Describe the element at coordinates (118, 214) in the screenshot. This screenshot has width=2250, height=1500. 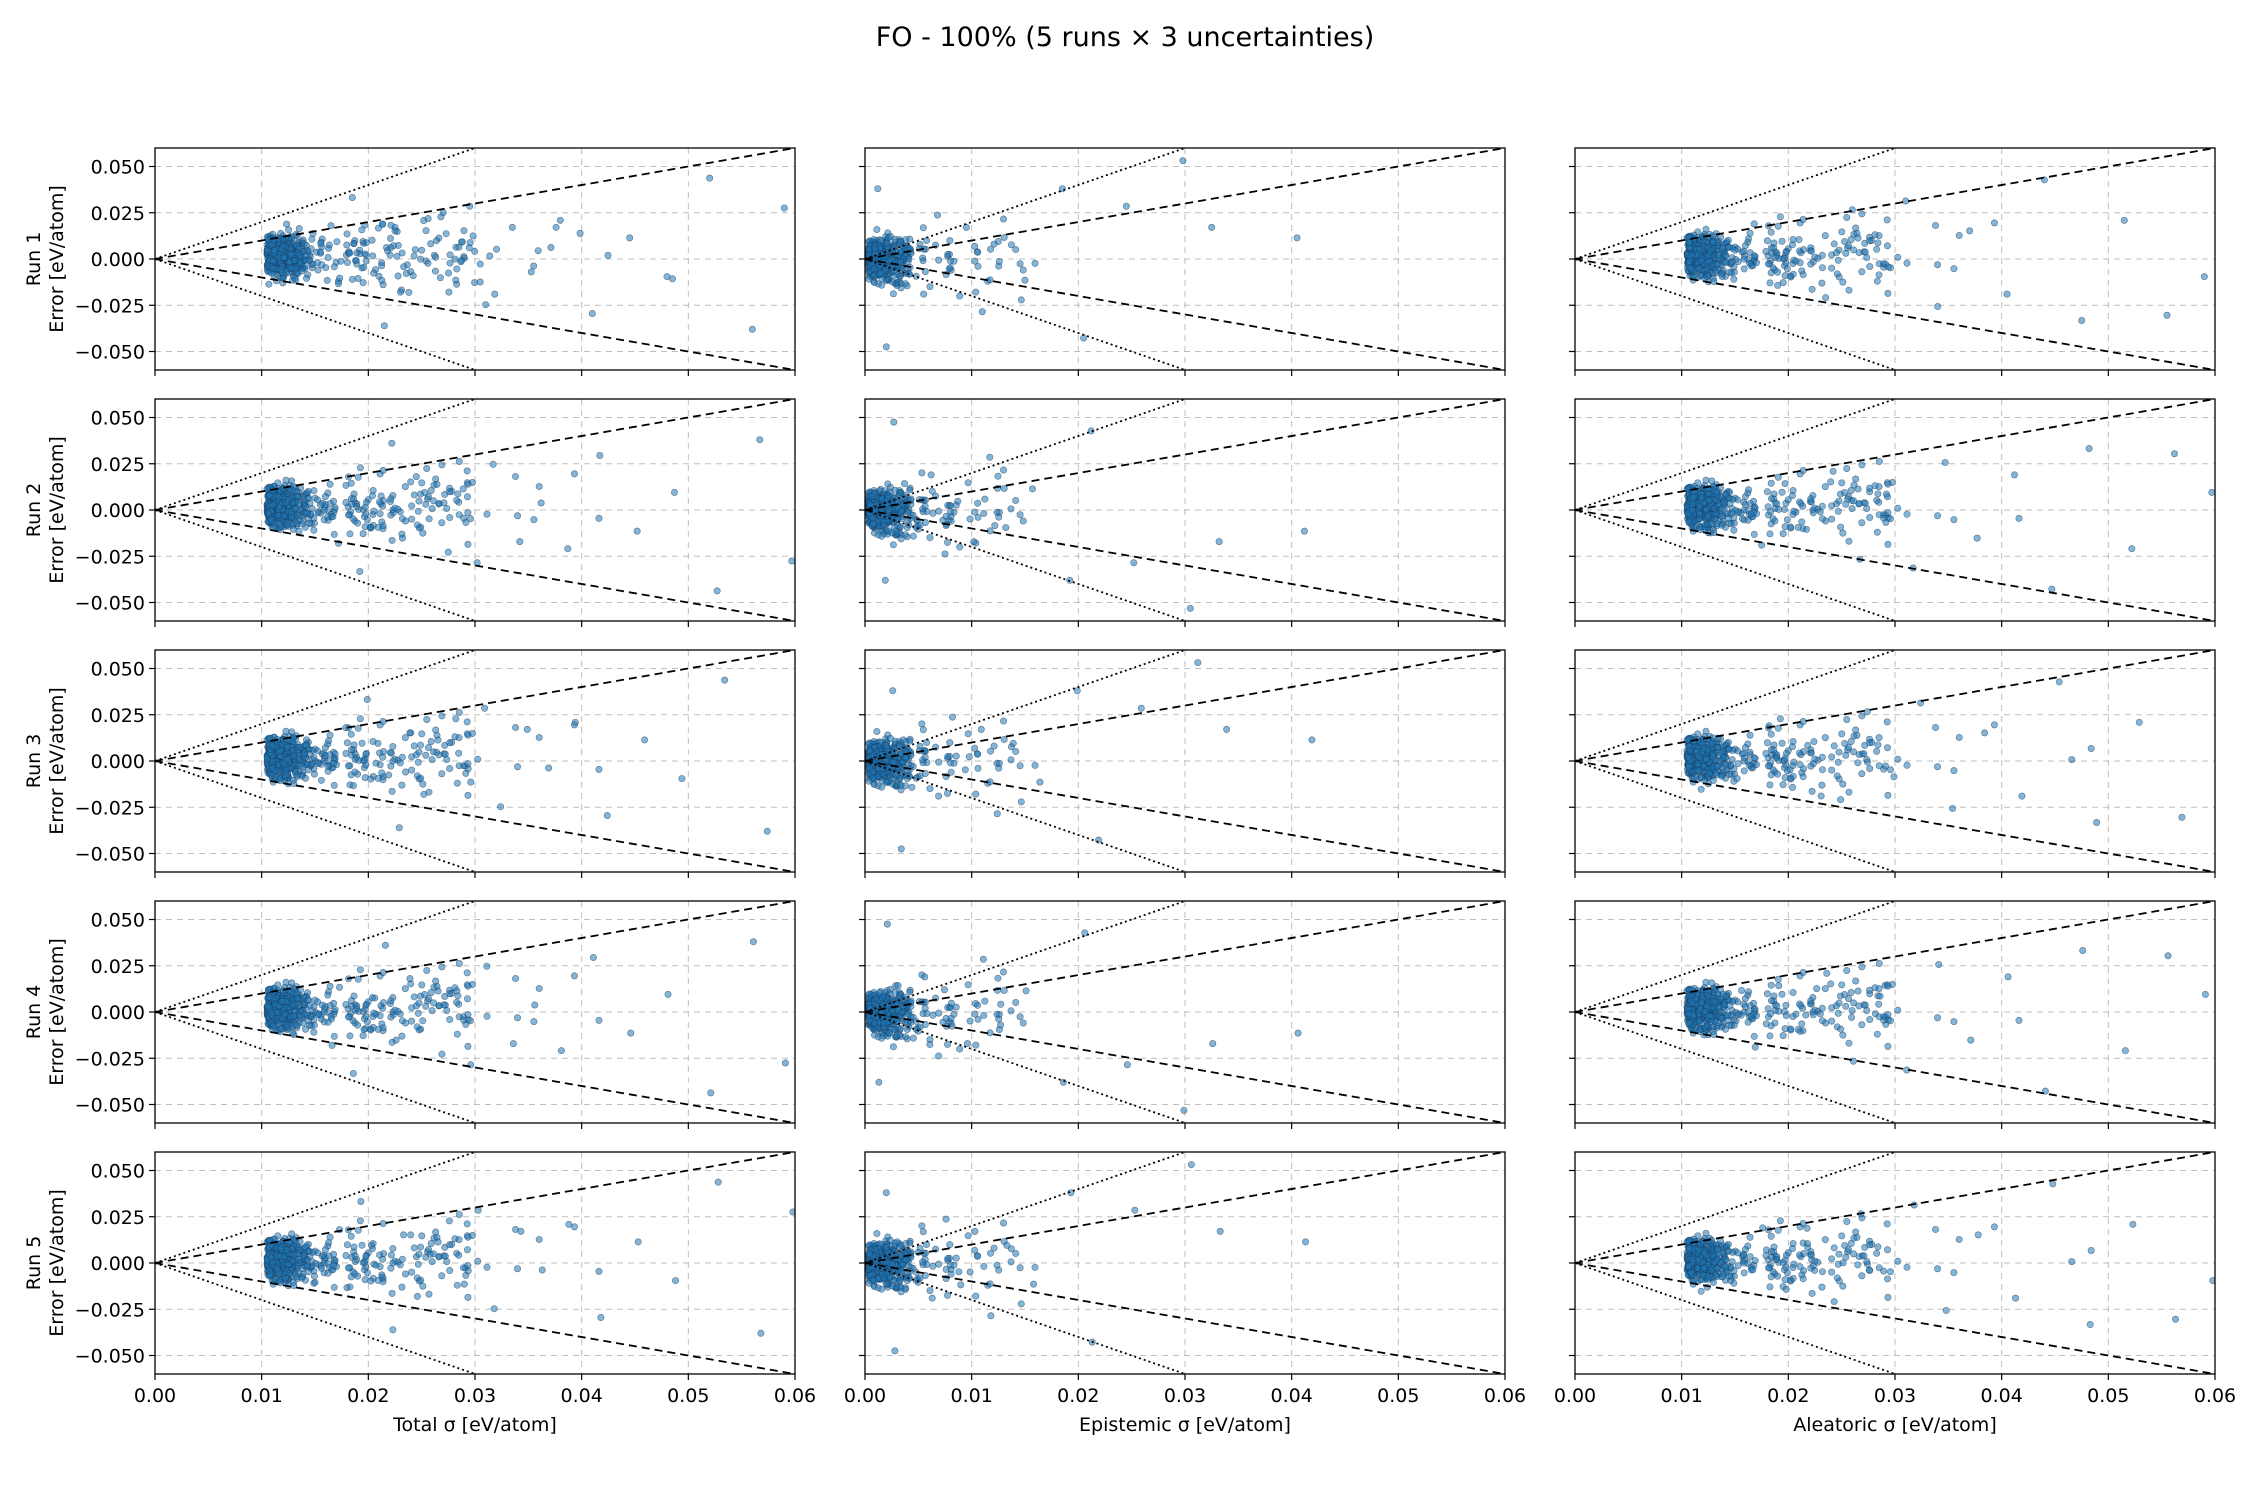
I see `y-tick-label: 0.025` at that location.